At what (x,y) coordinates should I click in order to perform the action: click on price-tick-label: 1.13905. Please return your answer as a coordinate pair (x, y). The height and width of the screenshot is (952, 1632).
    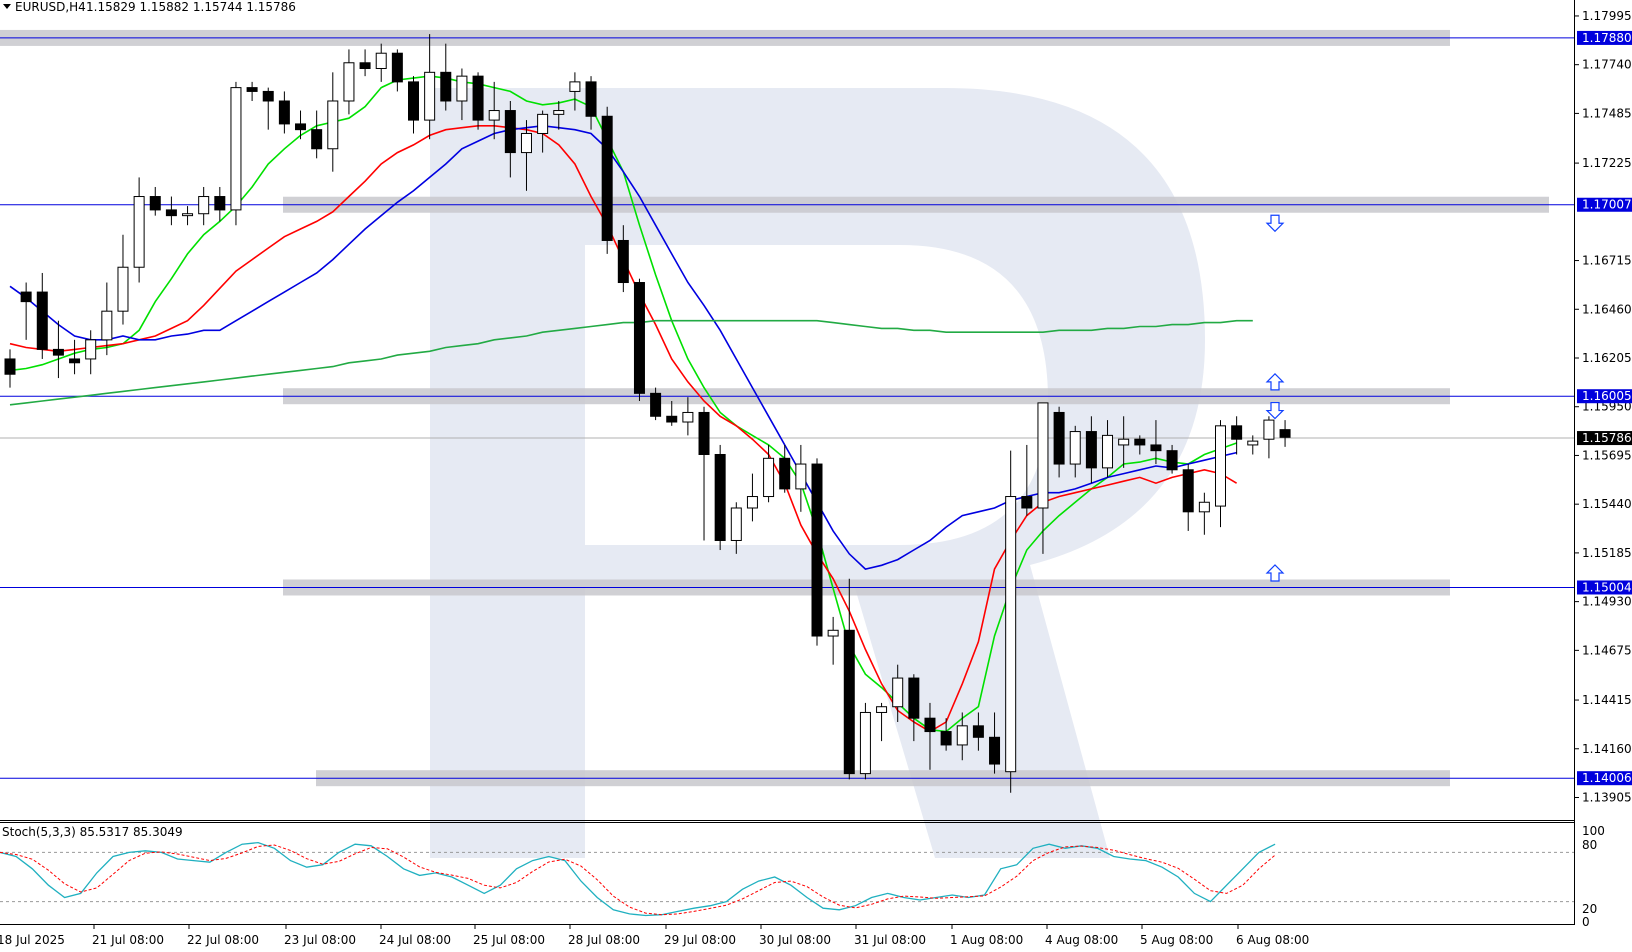
    Looking at the image, I should click on (1607, 797).